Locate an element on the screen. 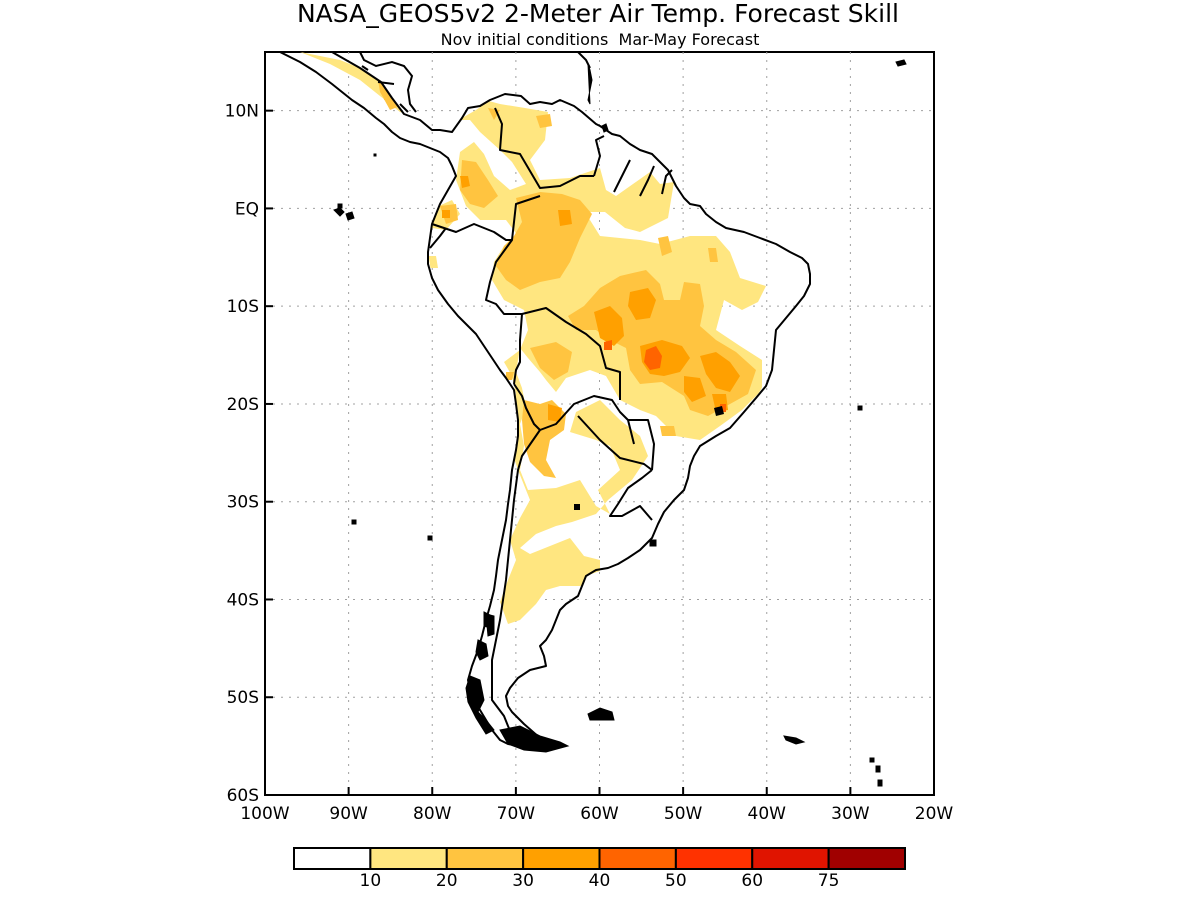 The image size is (1200, 904). lon-tick-label: 90W is located at coordinates (348, 814).